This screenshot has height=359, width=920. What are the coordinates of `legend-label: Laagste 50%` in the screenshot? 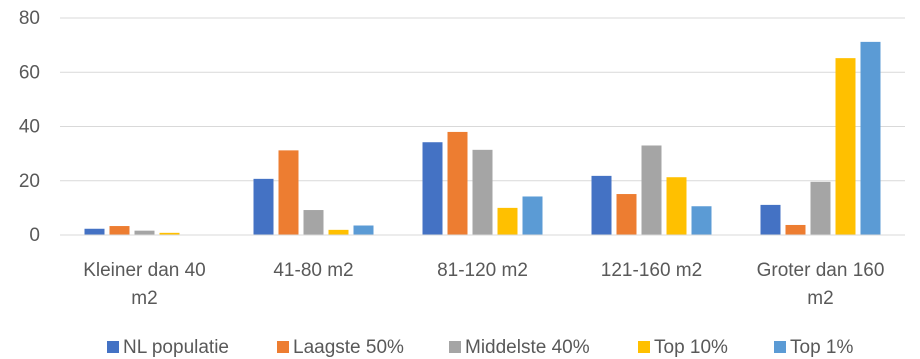 It's located at (348, 347).